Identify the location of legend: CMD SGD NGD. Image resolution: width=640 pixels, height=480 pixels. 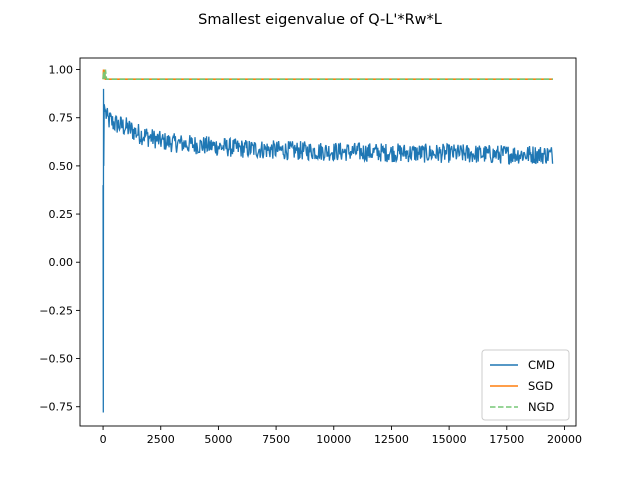
(525, 385).